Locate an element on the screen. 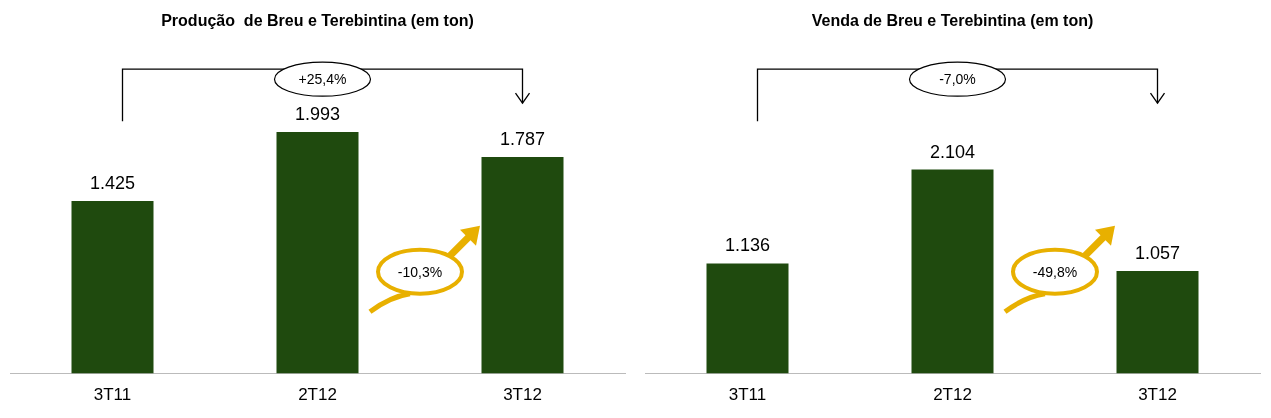  annotation: -49,8% is located at coordinates (1055, 271).